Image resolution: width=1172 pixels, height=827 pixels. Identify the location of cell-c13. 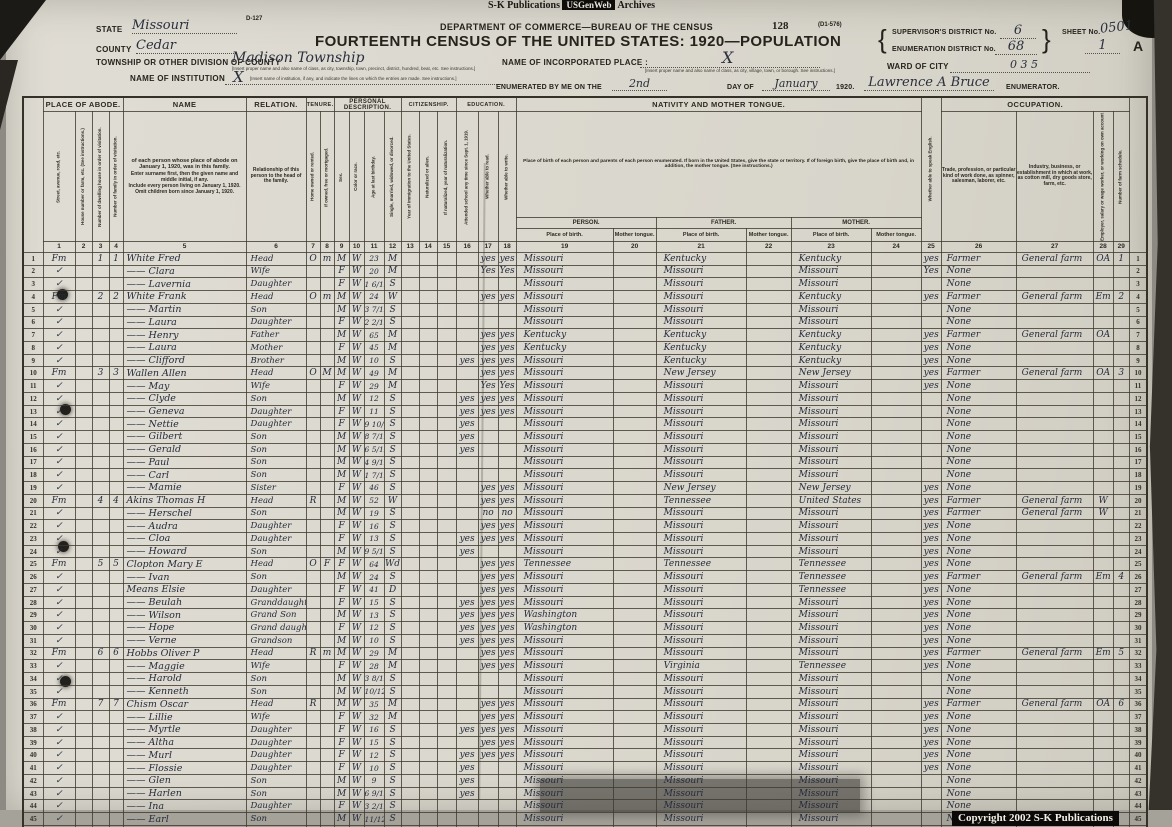
(410, 589).